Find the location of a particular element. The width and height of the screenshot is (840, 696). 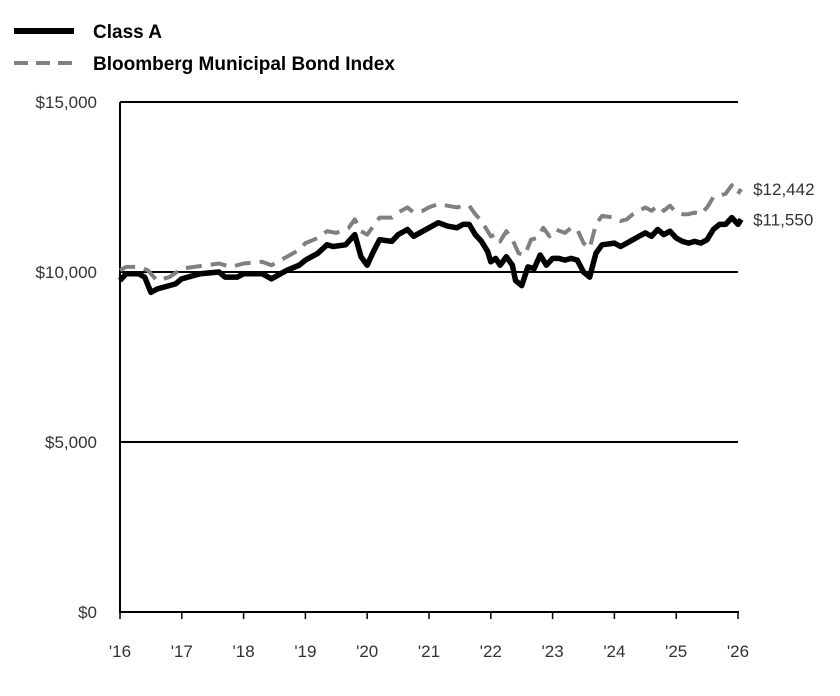

y-tick-label: $0 is located at coordinates (87, 612).